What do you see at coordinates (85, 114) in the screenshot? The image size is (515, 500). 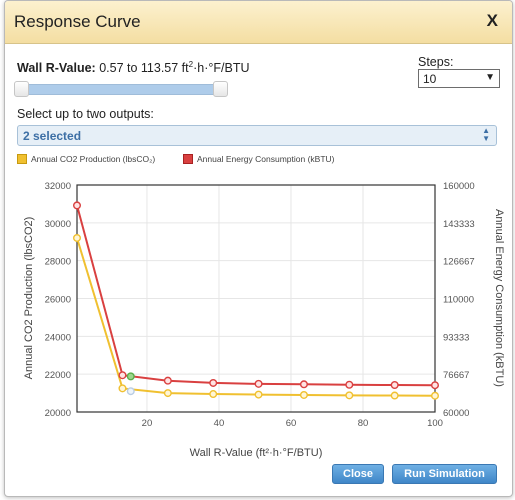 I see `outputs-label: Select up to two outputs:` at bounding box center [85, 114].